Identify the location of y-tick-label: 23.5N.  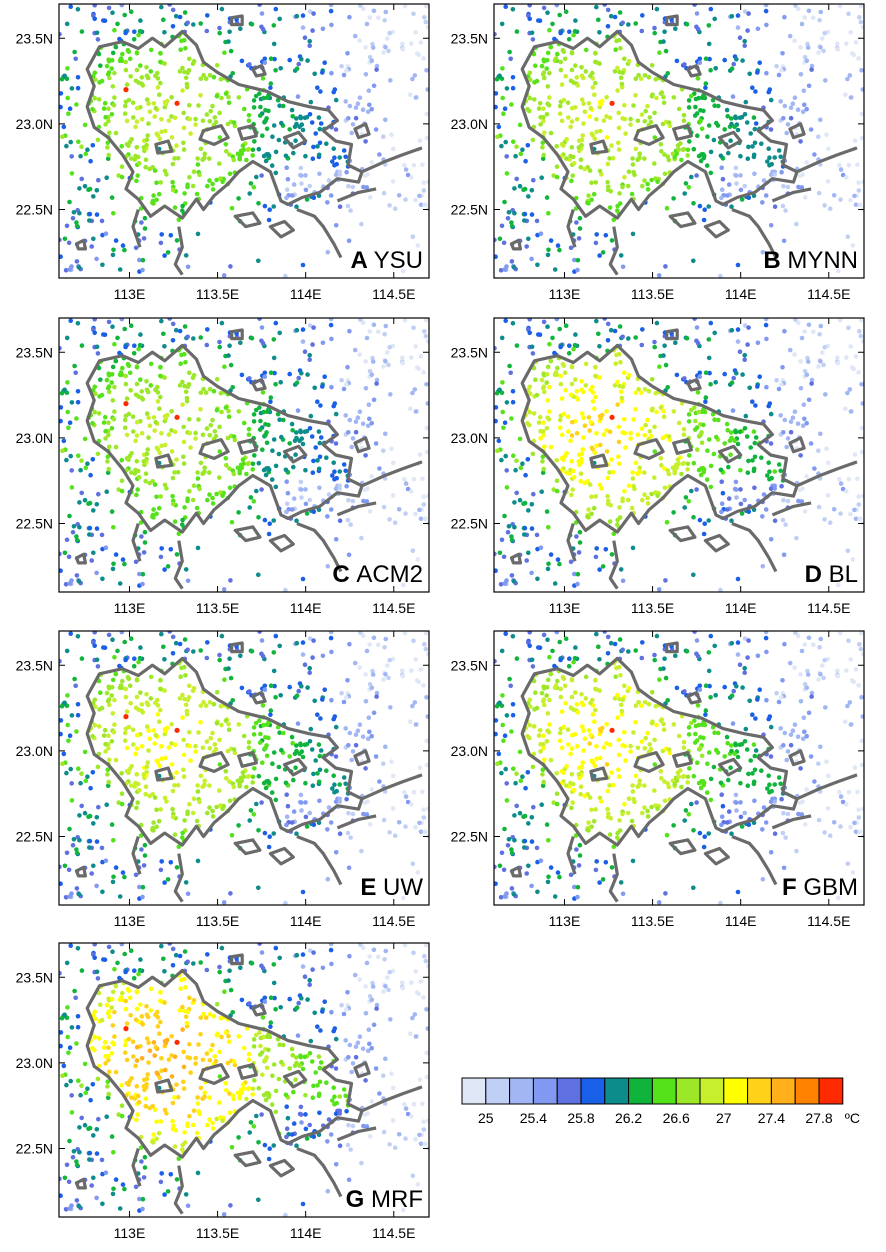
(469, 352).